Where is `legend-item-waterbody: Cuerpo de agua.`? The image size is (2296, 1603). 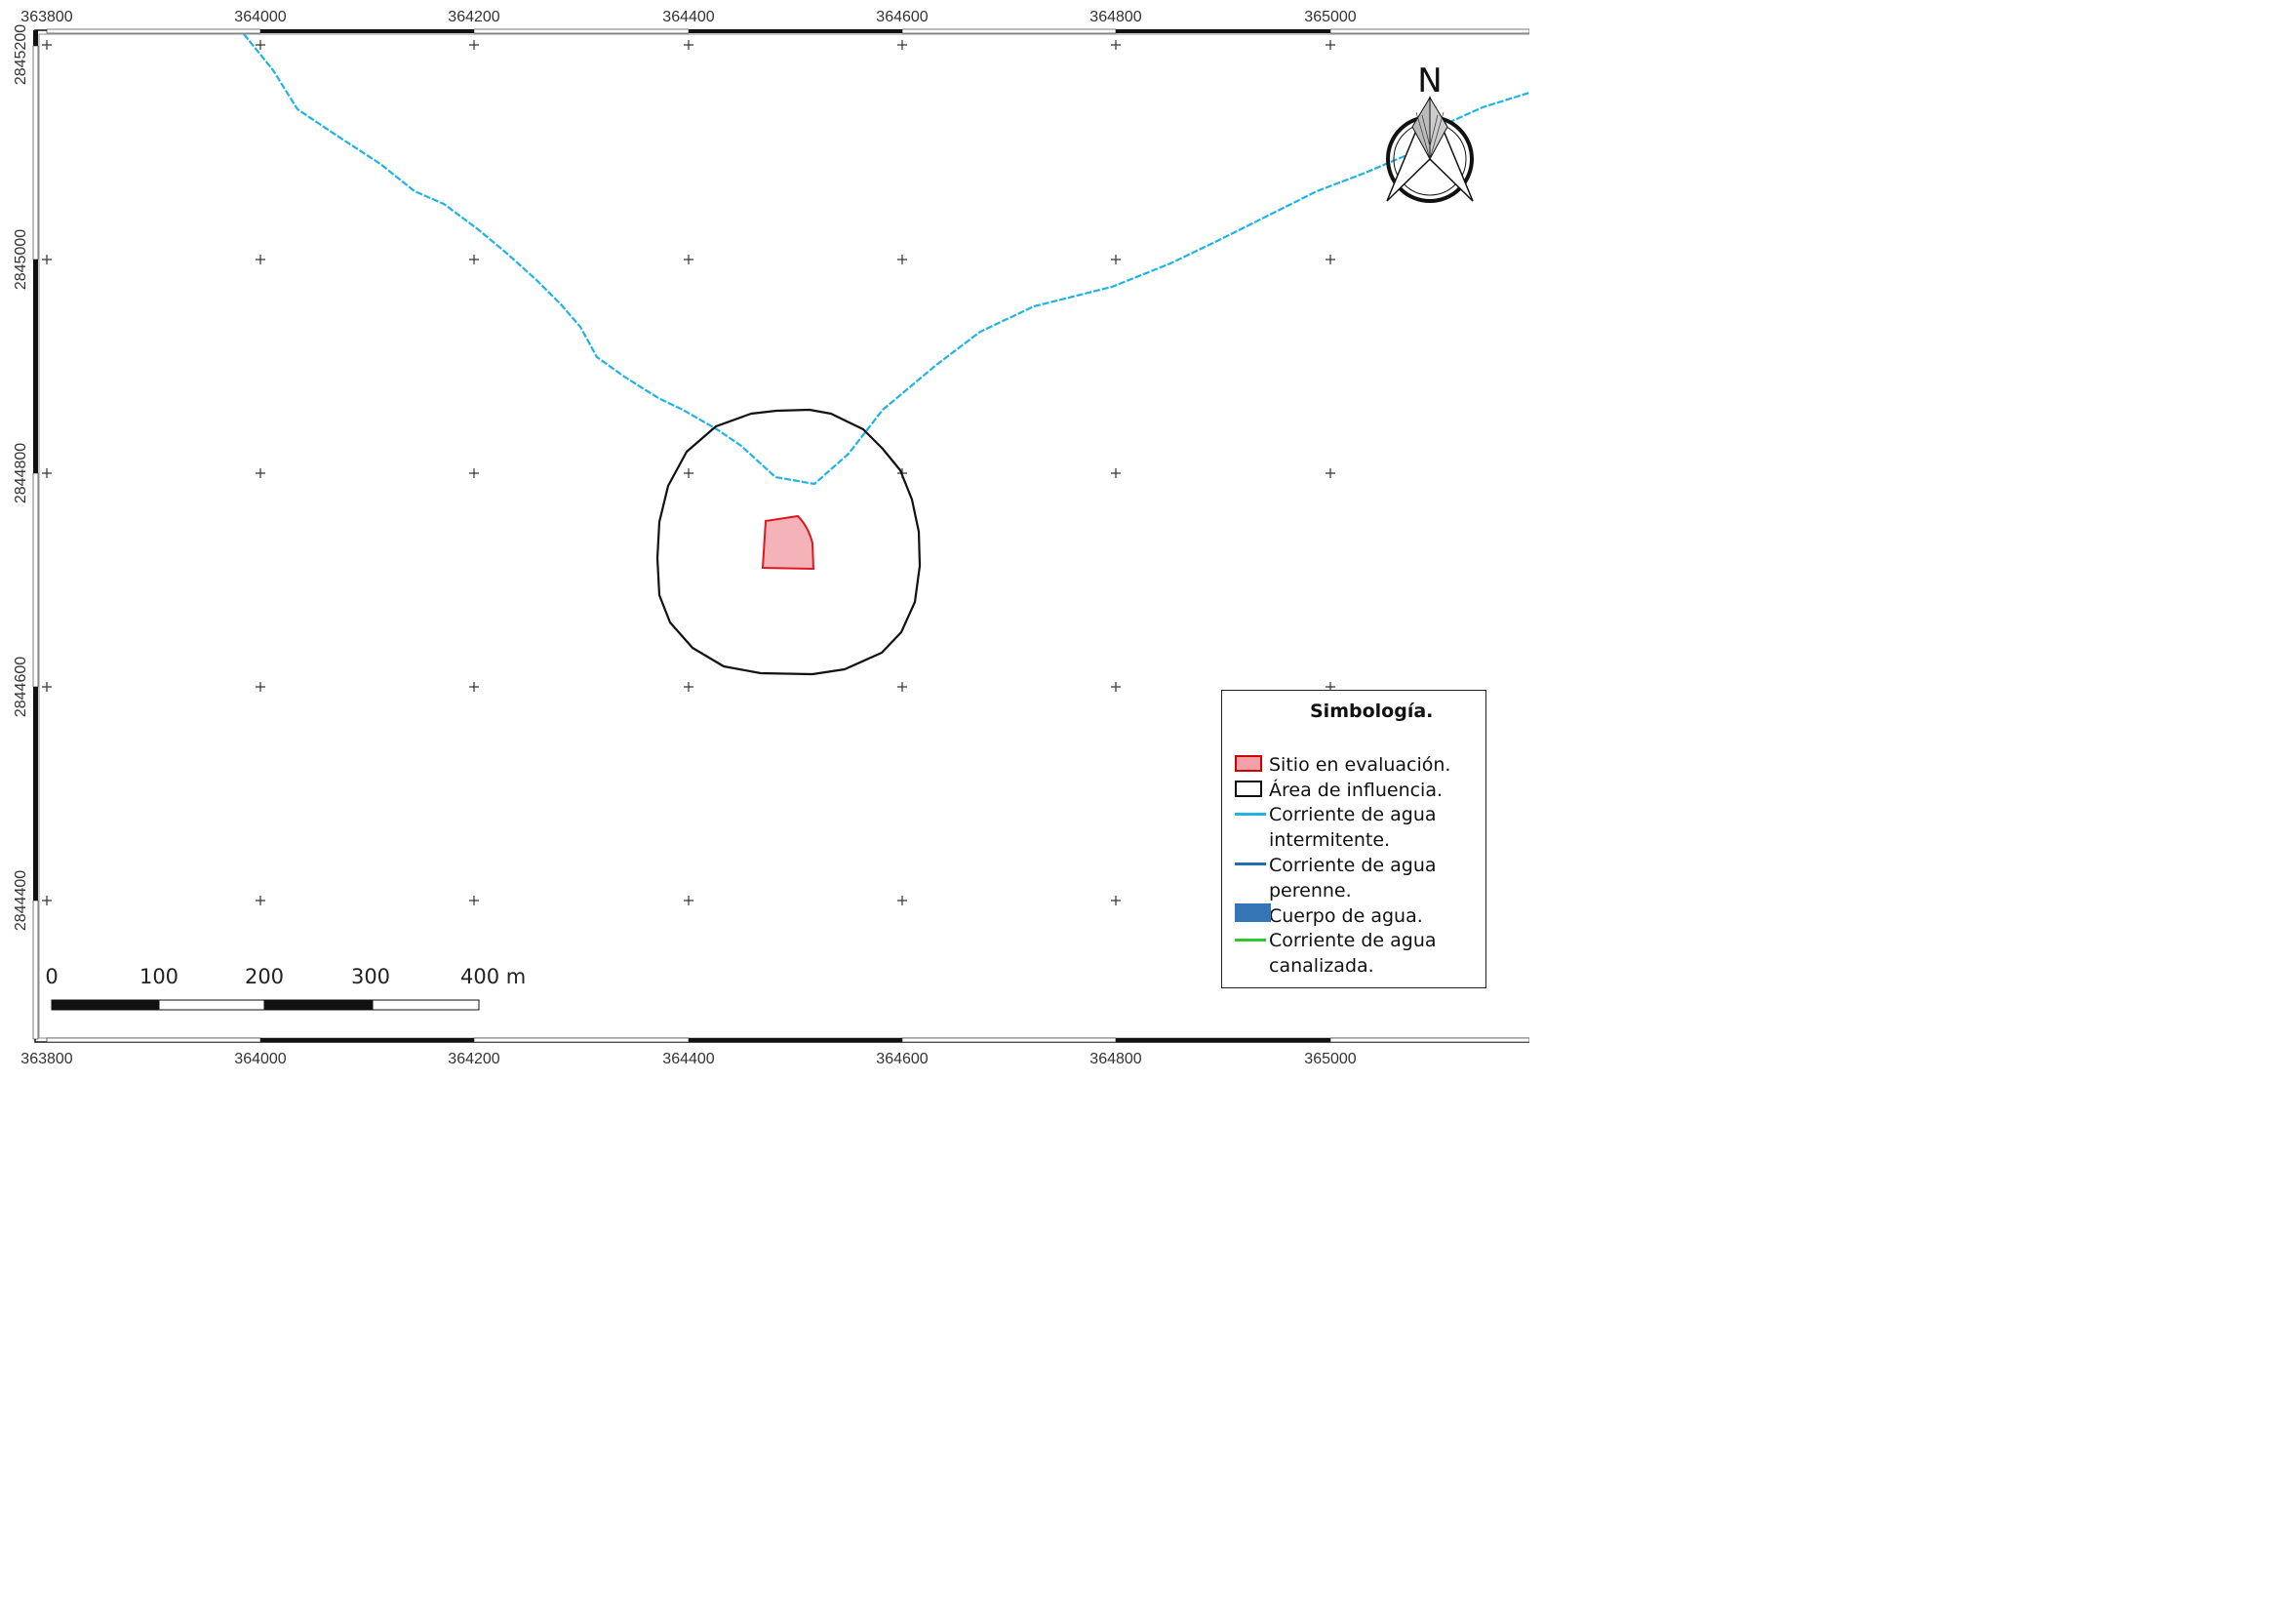 legend-item-waterbody: Cuerpo de agua. is located at coordinates (1354, 916).